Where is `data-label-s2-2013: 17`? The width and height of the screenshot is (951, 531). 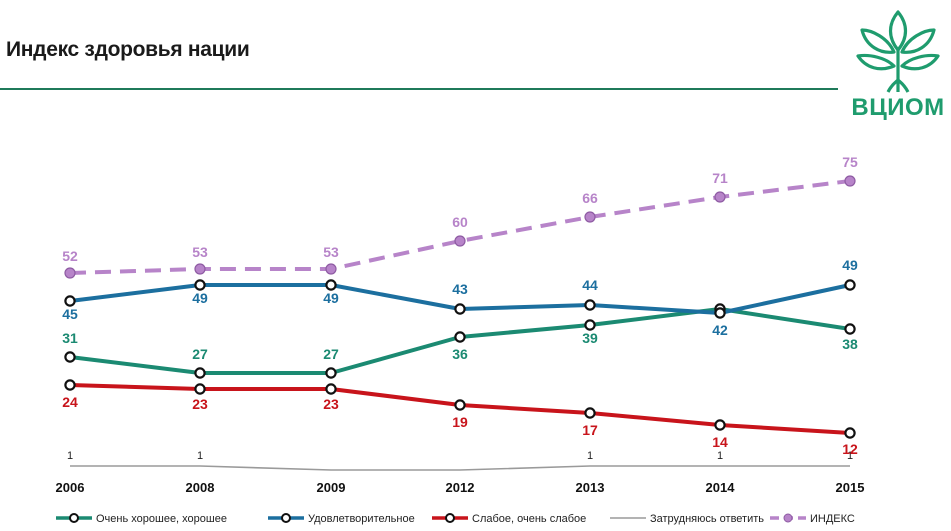
data-label-s2-2013: 17 is located at coordinates (590, 430).